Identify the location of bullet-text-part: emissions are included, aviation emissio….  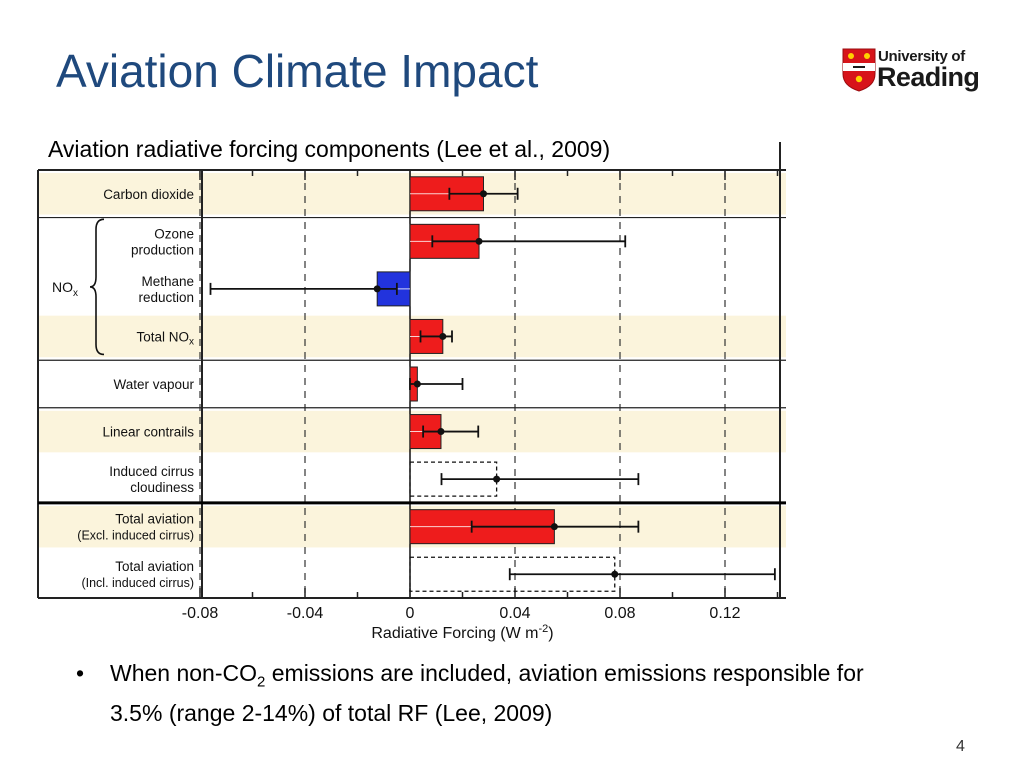
(487, 693).